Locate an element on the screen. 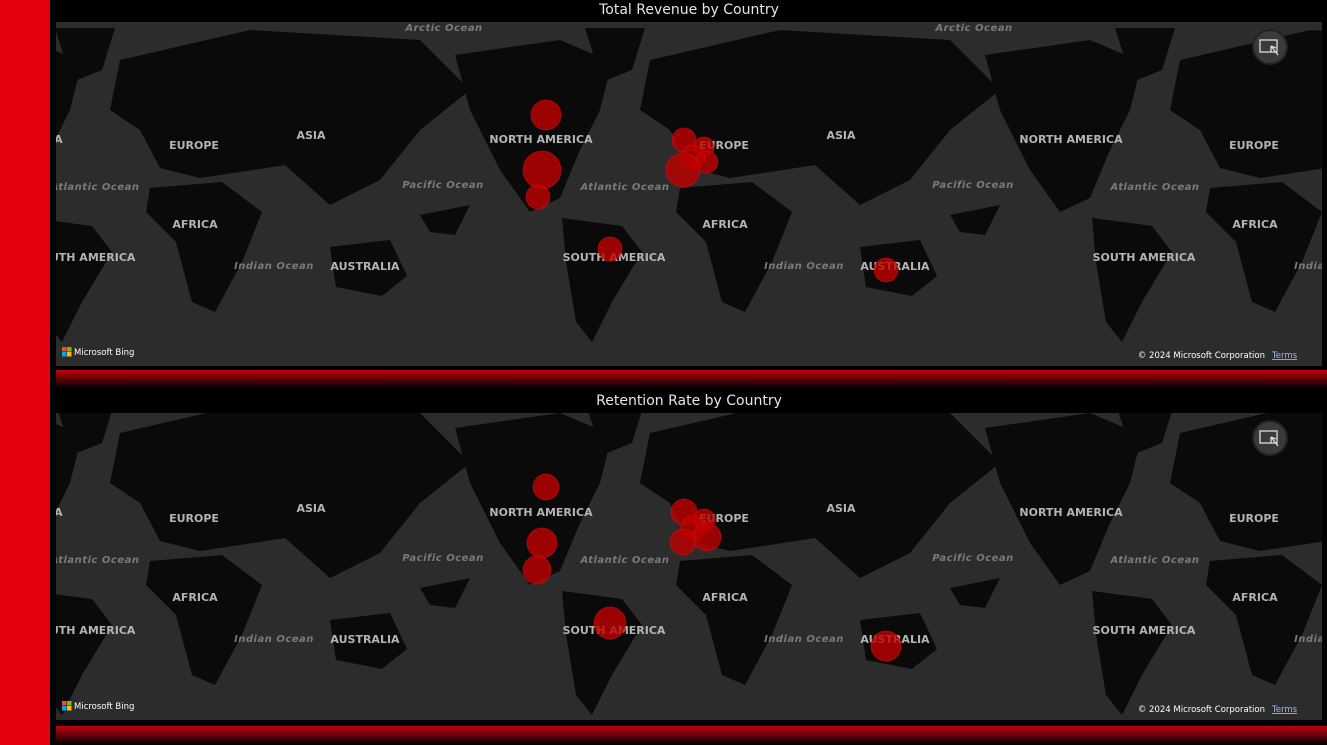  copyright: © 2024 Microsoft Corporation is located at coordinates (1201, 356).